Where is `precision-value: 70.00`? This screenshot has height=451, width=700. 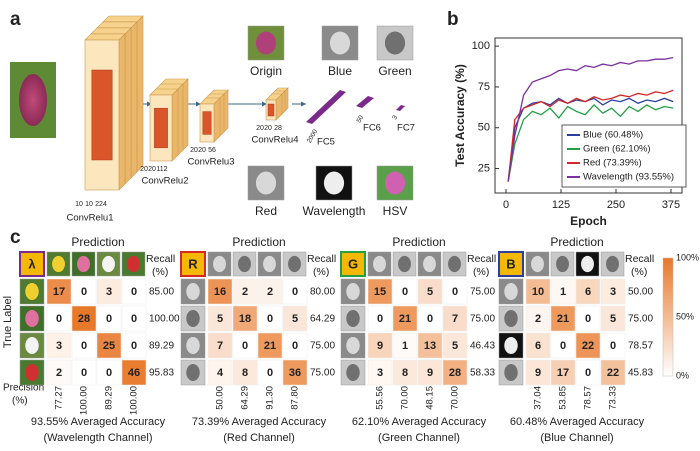 precision-value: 70.00 is located at coordinates (455, 398).